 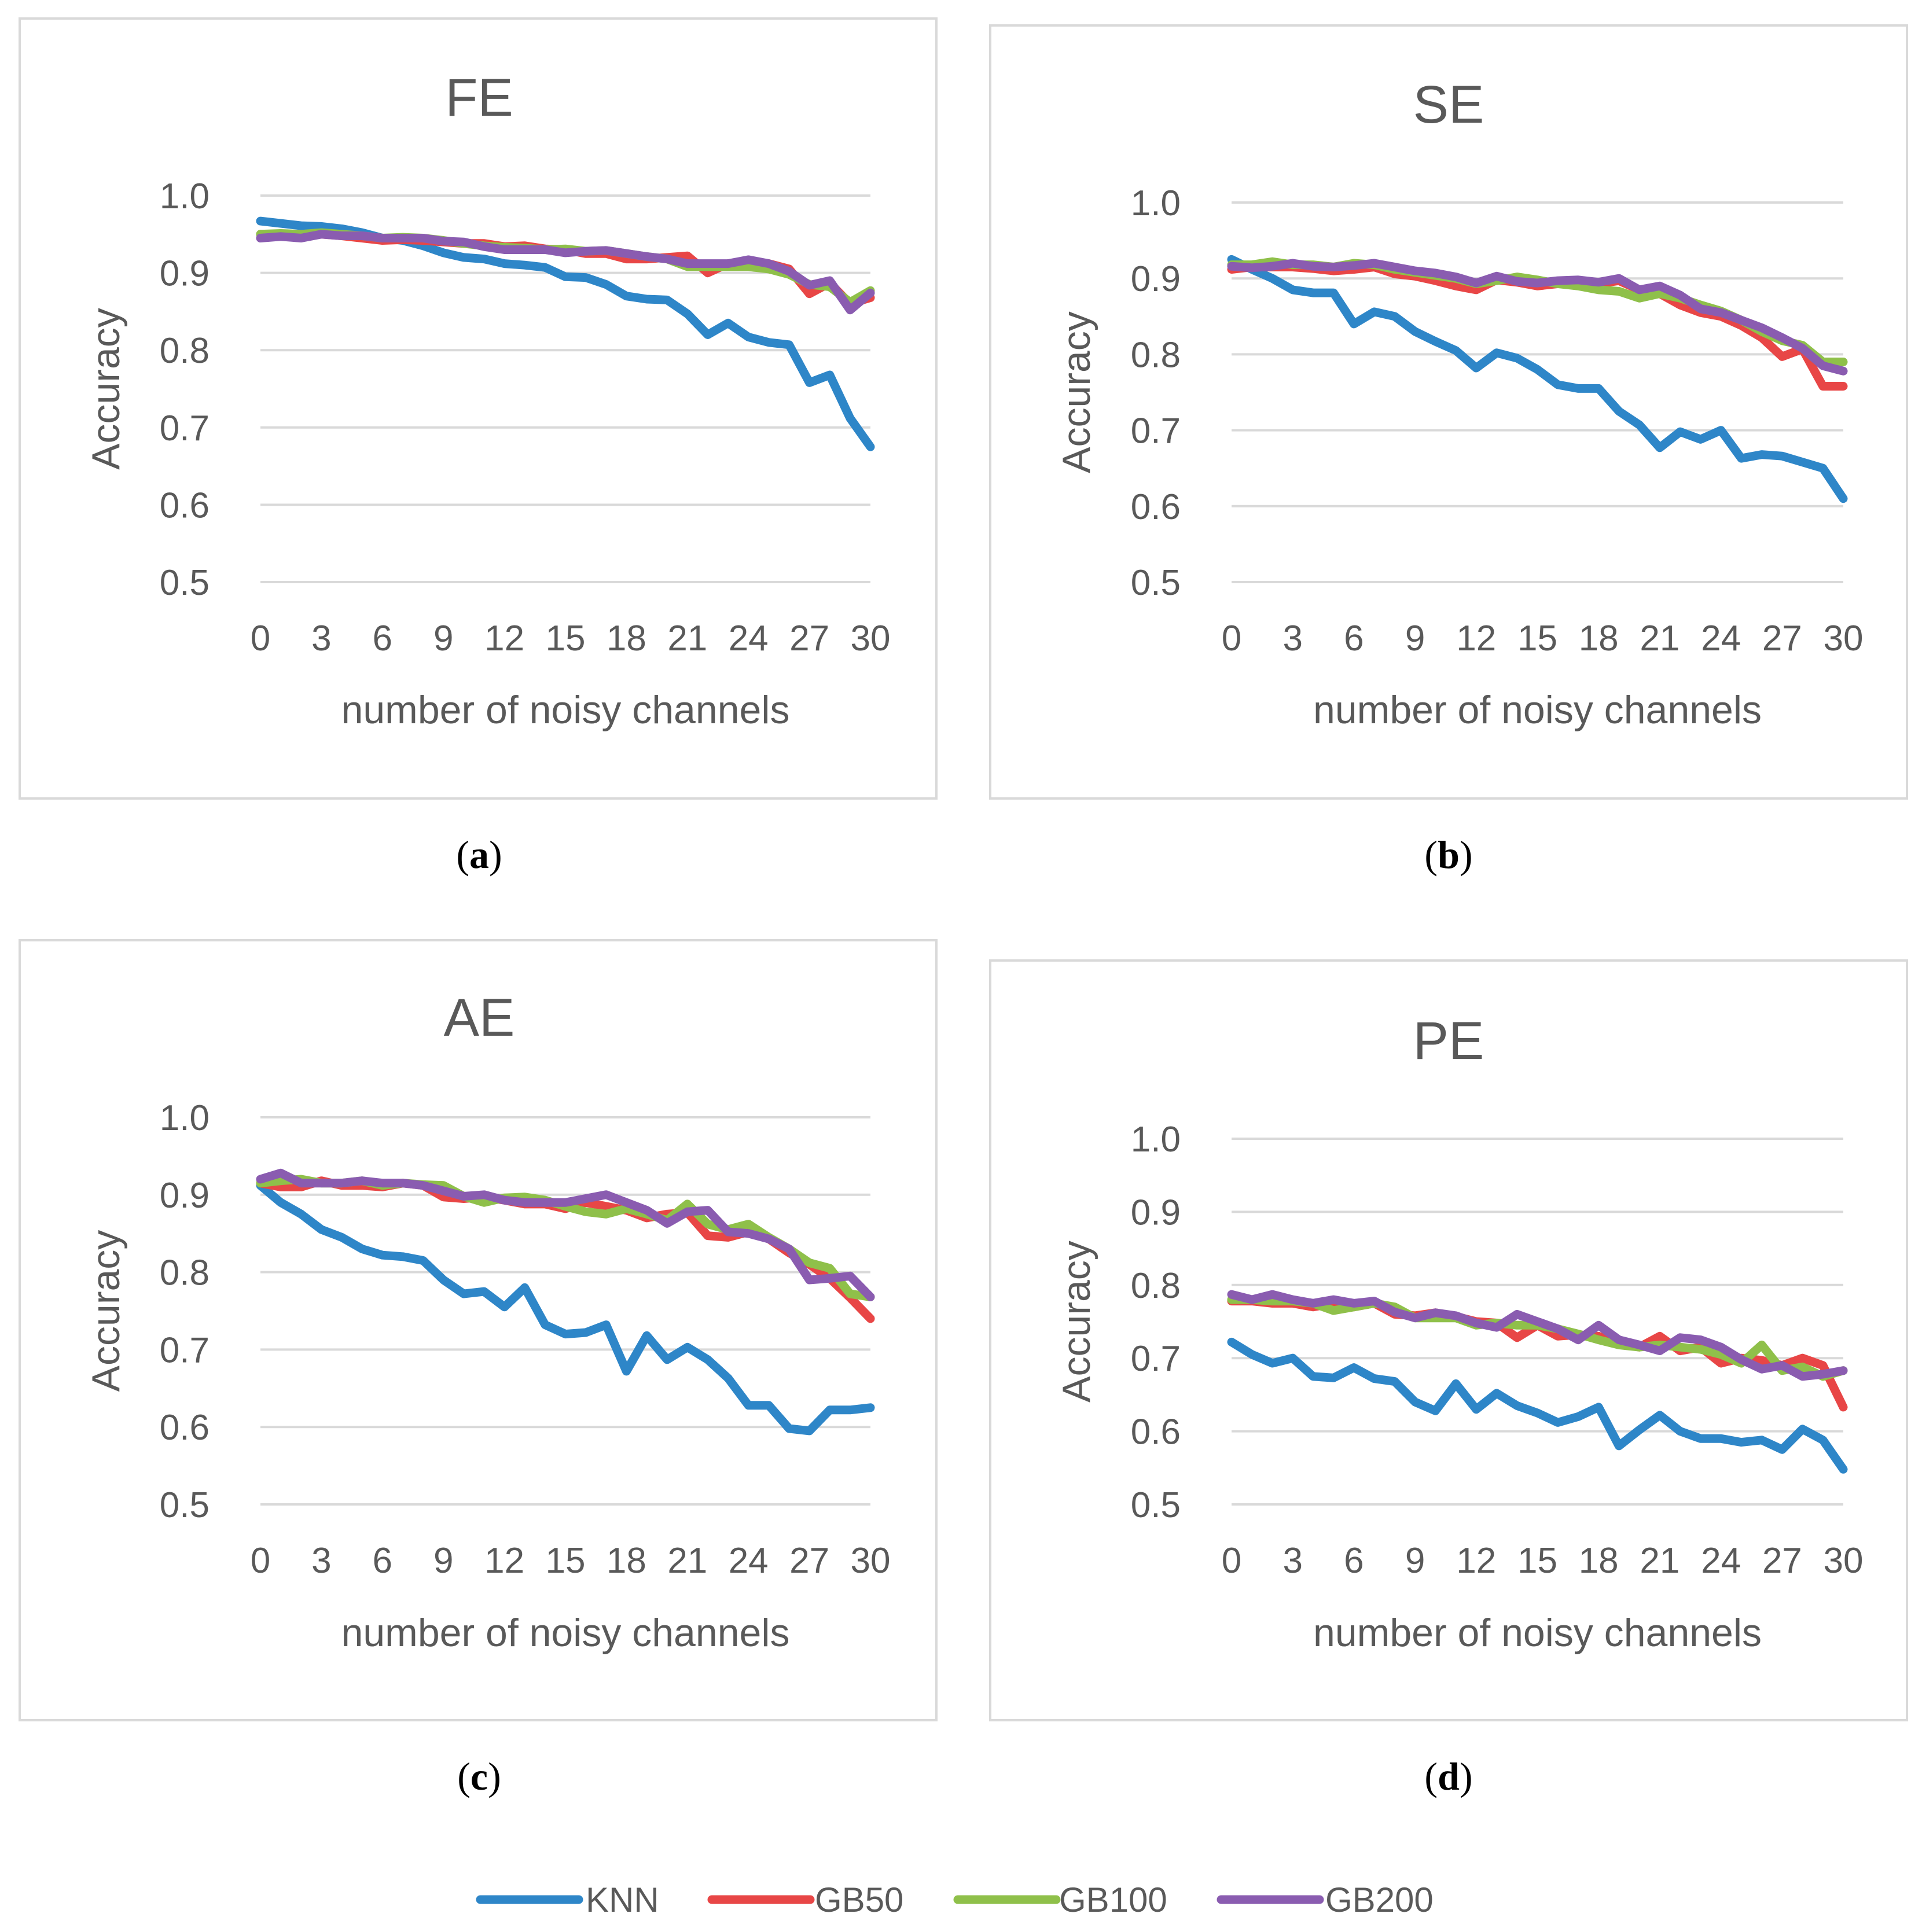 What do you see at coordinates (479, 1776) in the screenshot?
I see `panel-caption: (c)` at bounding box center [479, 1776].